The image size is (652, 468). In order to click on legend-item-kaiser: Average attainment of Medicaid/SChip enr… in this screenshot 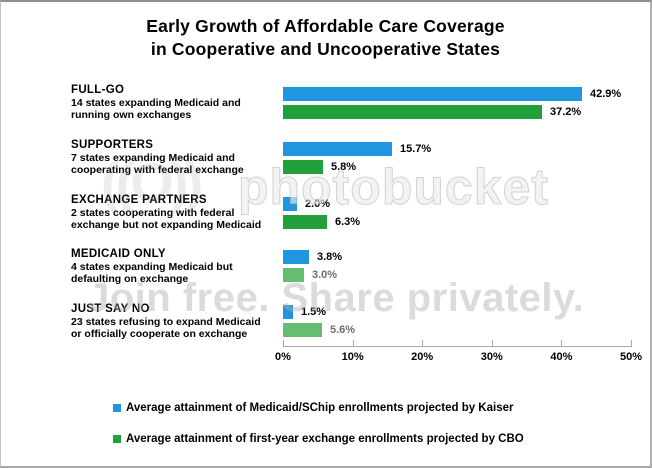, I will do `click(313, 408)`.